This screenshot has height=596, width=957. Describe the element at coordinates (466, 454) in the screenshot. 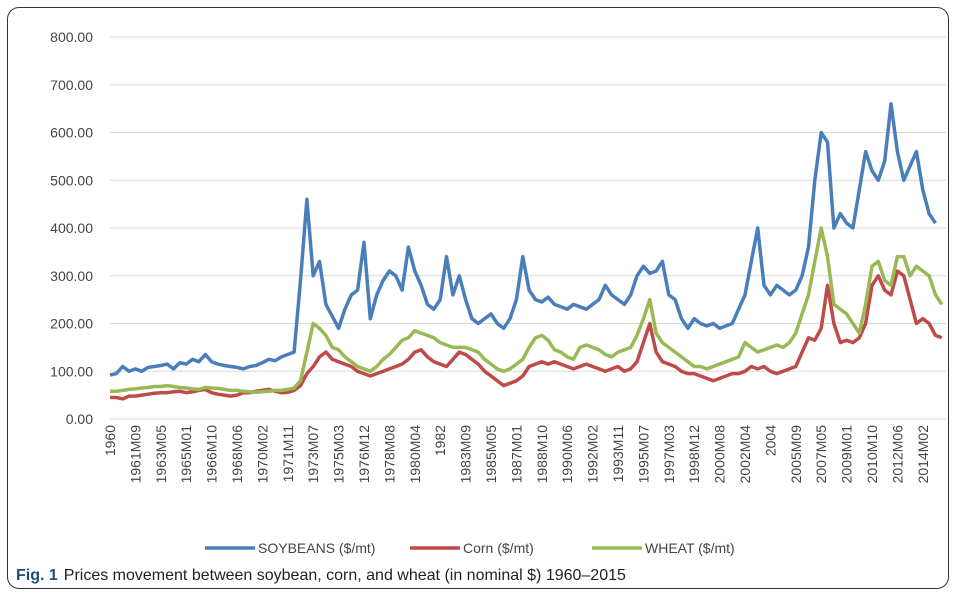

I see `x-tick-label: 1983M09` at that location.